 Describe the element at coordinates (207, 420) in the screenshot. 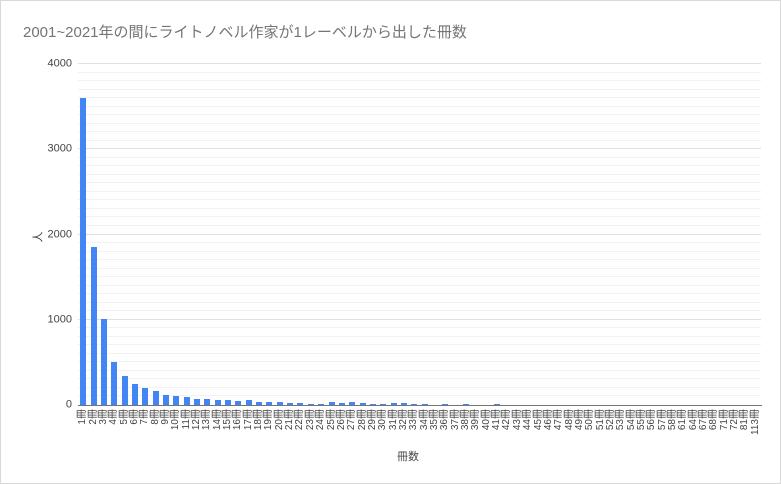

I see `x-tick-label-13冊: 13冊` at that location.